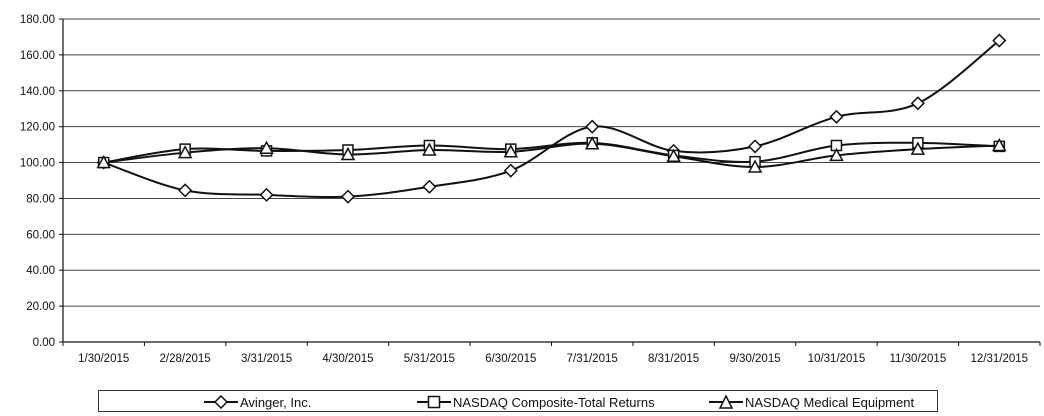 The image size is (1044, 416). Describe the element at coordinates (1000, 359) in the screenshot. I see `x-tick-label: 12/31/2015` at that location.